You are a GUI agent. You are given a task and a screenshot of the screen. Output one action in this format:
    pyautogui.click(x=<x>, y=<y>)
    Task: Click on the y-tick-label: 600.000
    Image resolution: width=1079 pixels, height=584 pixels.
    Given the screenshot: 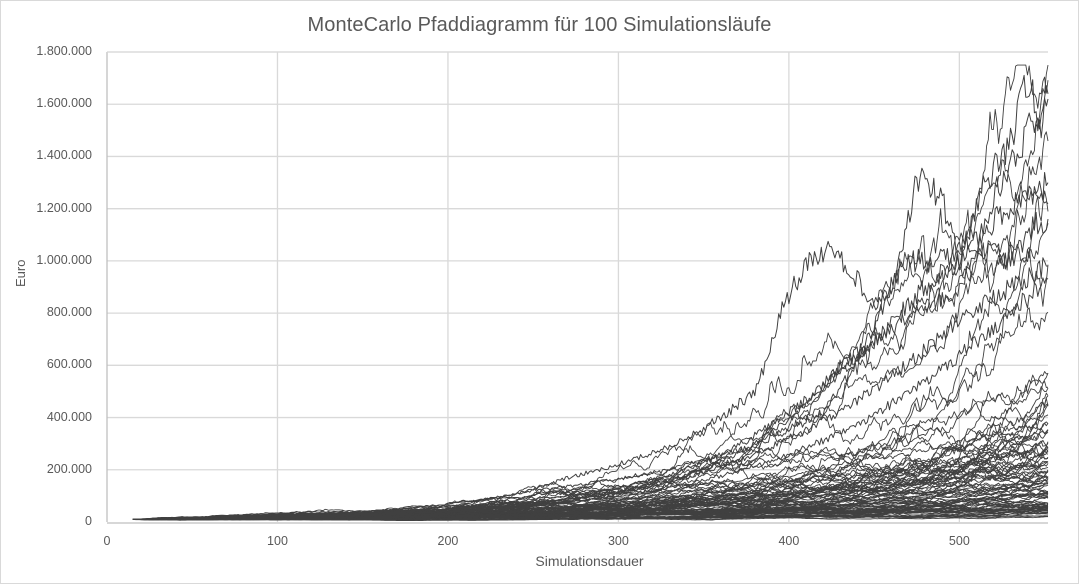 What is the action you would take?
    pyautogui.click(x=69, y=364)
    